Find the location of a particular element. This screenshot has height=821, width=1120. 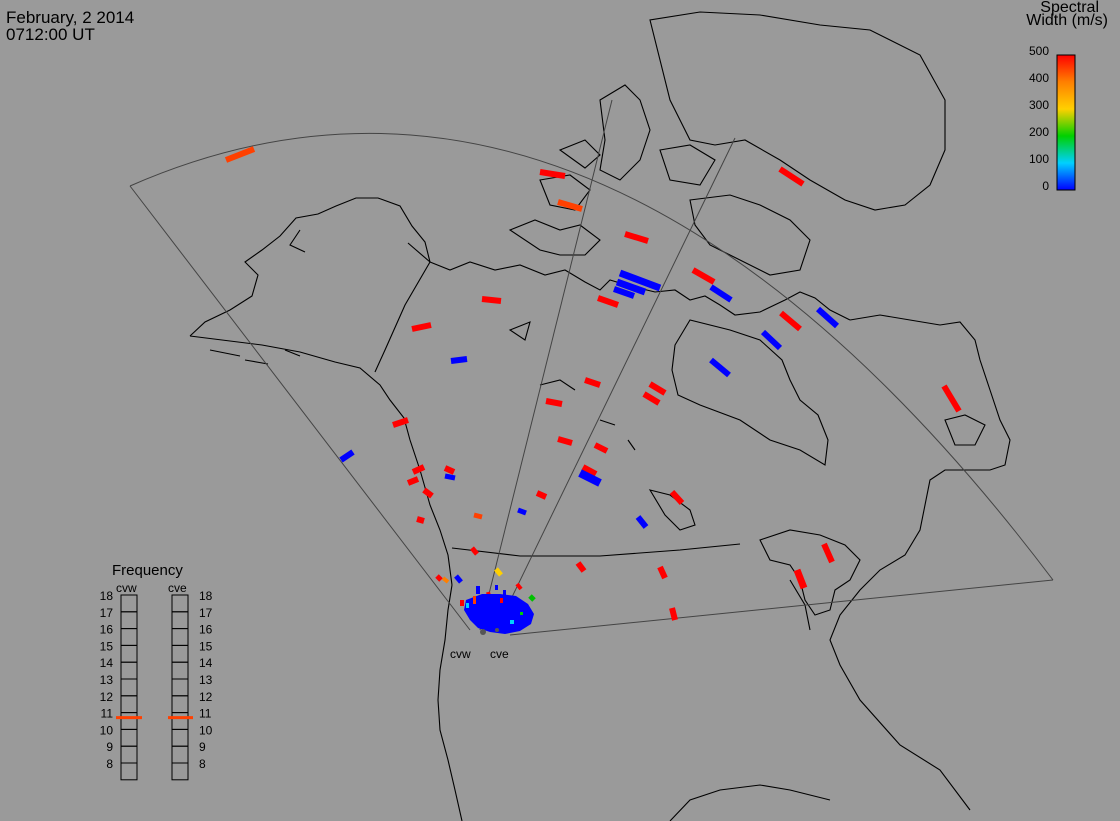

frequency-radar-cvw: cvw is located at coordinates (126, 588).